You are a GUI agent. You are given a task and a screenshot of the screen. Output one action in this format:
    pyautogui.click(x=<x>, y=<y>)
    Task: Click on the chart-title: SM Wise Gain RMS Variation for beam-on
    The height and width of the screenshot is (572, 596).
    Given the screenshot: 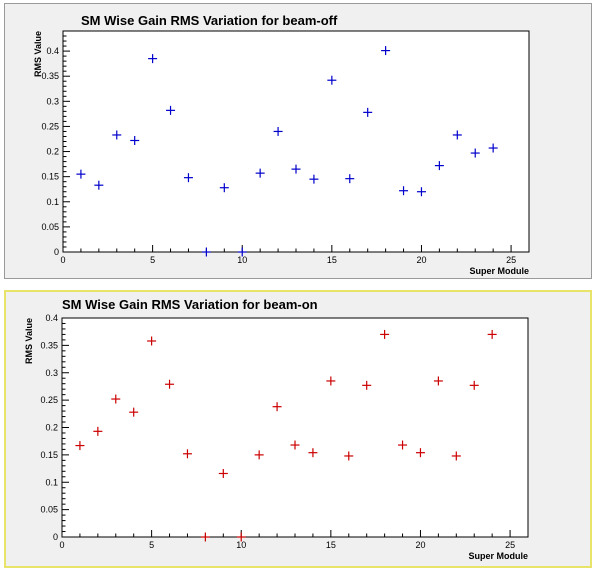 What is the action you would take?
    pyautogui.click(x=190, y=304)
    